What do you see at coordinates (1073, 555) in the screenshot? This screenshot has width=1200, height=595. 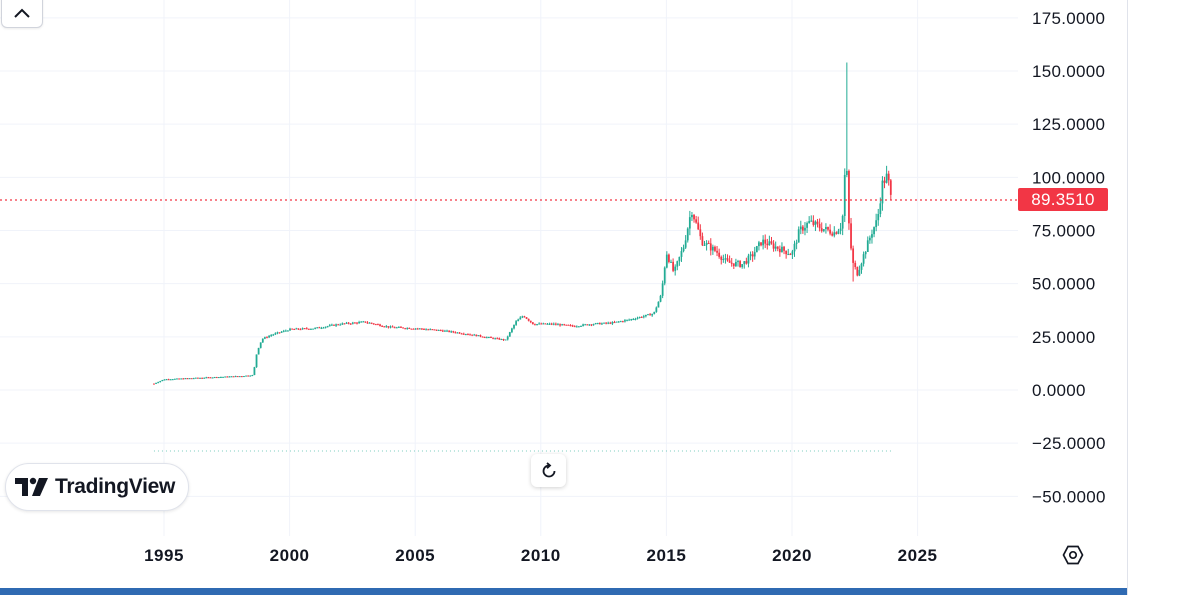 I see `settings-button` at bounding box center [1073, 555].